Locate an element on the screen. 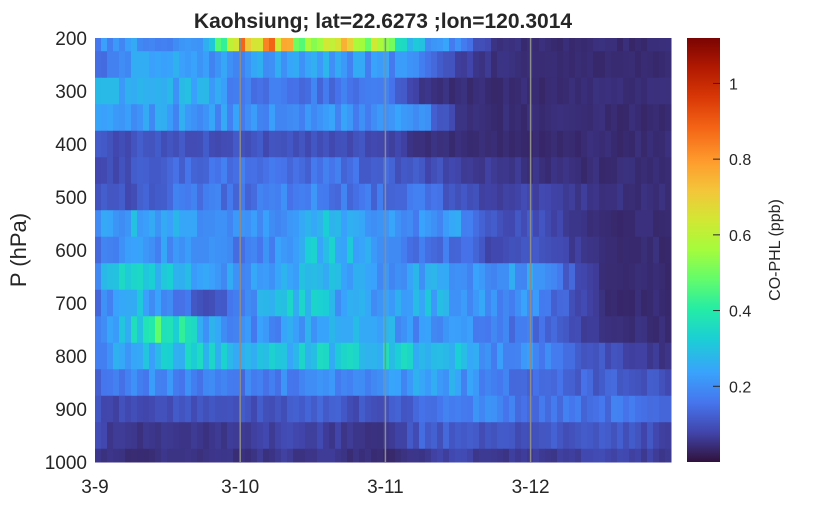 Image resolution: width=833 pixels, height=521 pixels. colorbar-tick-label: 0.8 is located at coordinates (740, 160).